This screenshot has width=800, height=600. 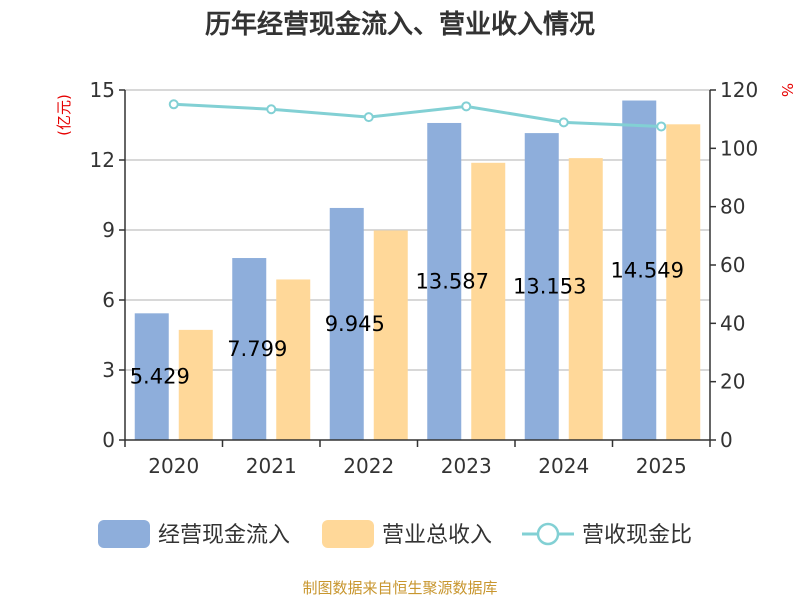 What do you see at coordinates (637, 535) in the screenshot?
I see `legend-label: 营收现金比` at bounding box center [637, 535].